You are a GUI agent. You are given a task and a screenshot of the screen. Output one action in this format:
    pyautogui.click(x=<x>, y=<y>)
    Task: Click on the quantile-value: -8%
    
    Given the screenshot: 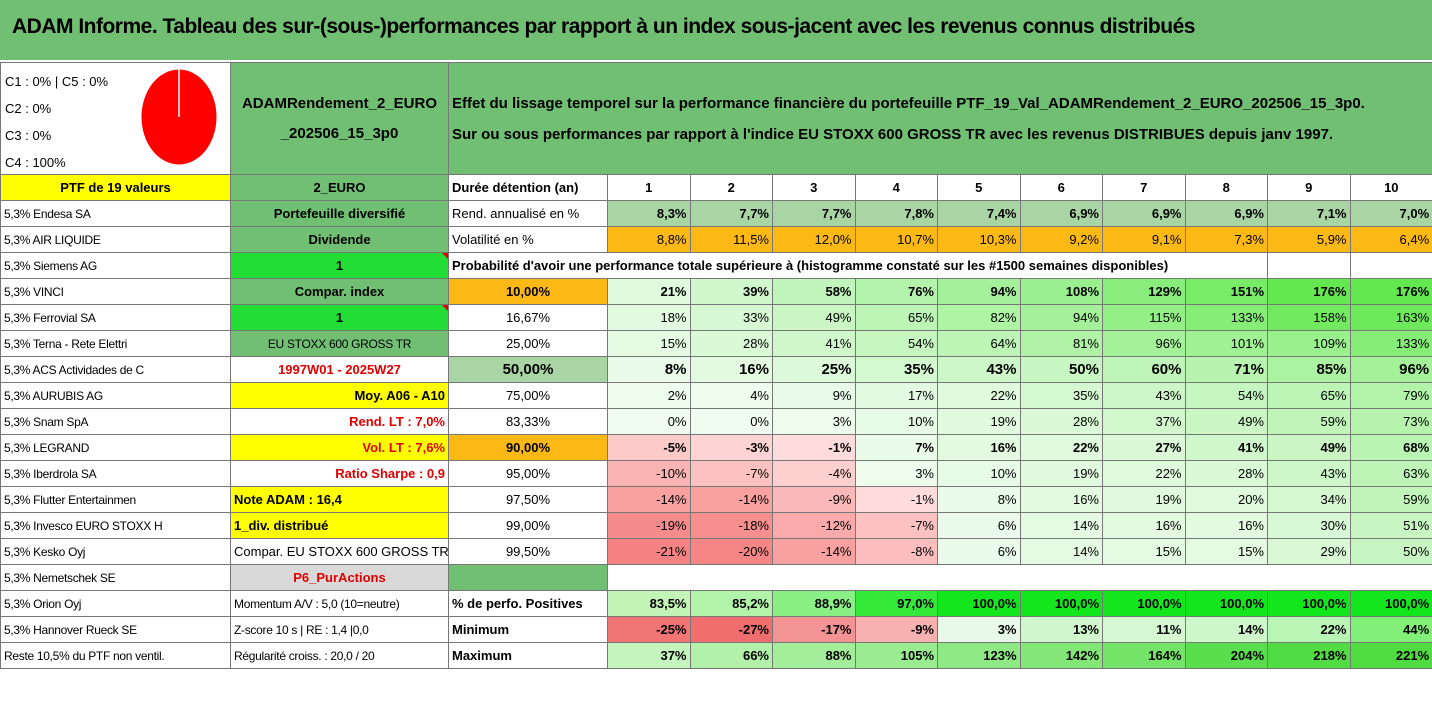 What is the action you would take?
    pyautogui.click(x=896, y=551)
    